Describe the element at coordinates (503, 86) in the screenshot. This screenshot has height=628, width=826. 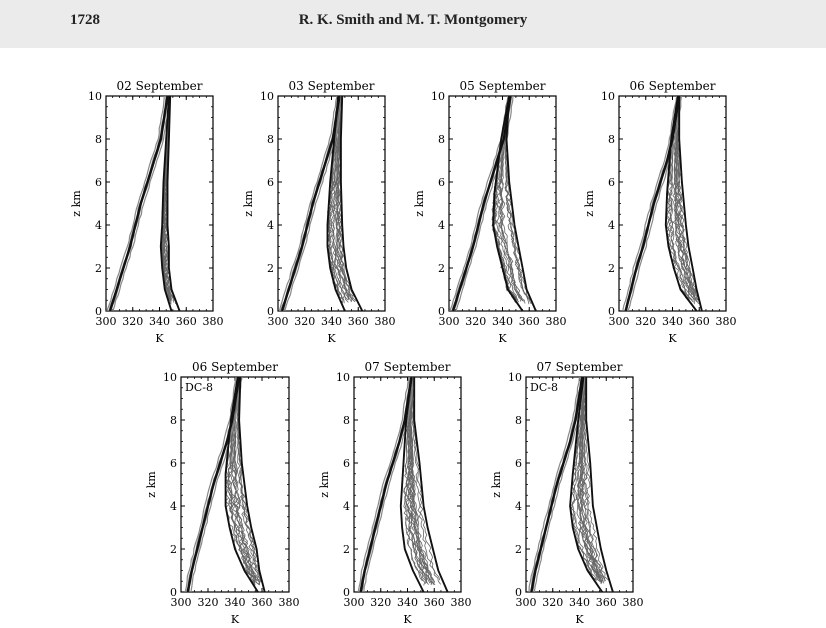
I see `panel-title: 05 September` at that location.